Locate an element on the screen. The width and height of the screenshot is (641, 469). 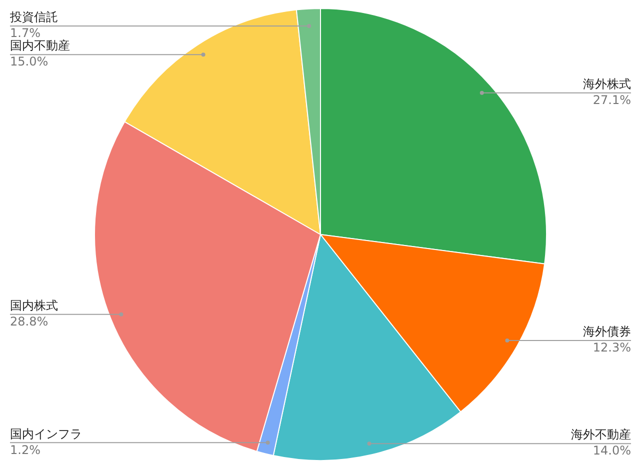
data-label: 28.8% is located at coordinates (29, 321).